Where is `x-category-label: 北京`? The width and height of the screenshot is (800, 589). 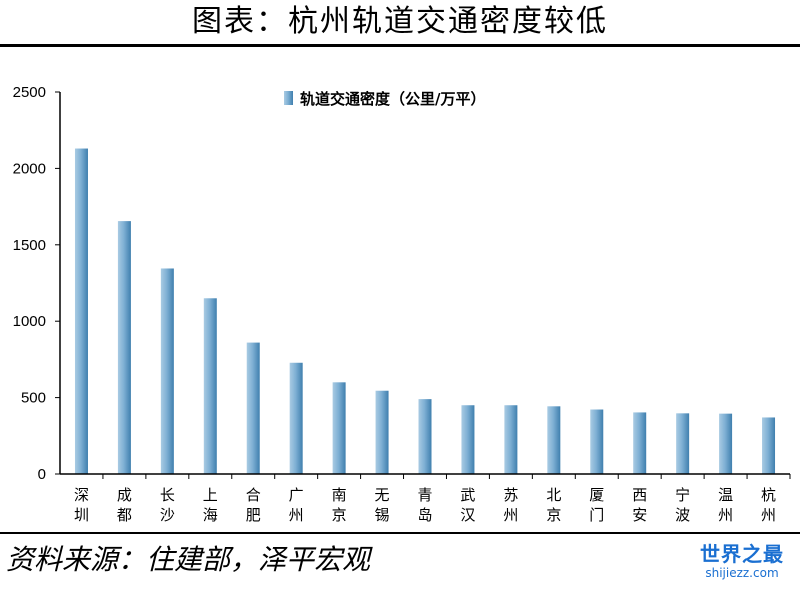
x-category-label: 北京 is located at coordinates (553, 505).